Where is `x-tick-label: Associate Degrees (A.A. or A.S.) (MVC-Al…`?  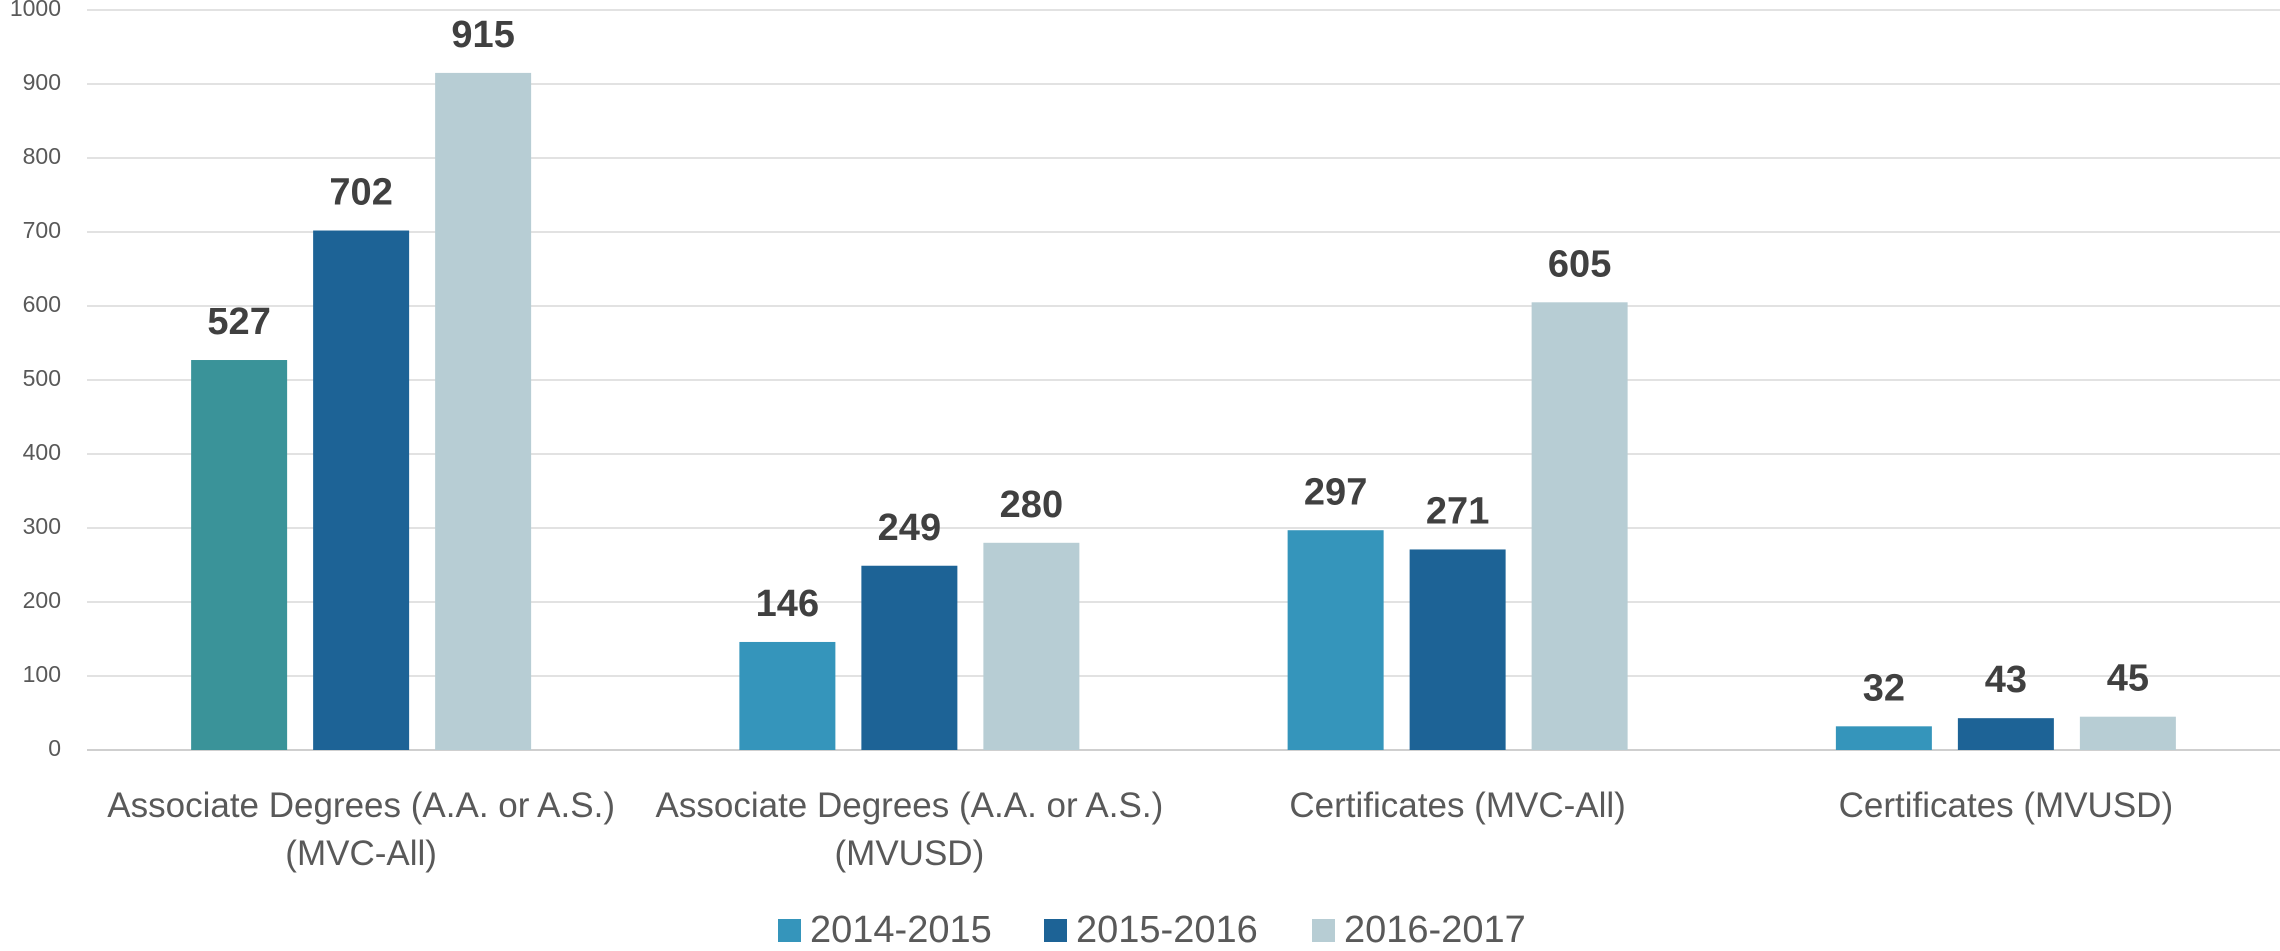 x-tick-label: Associate Degrees (A.A. or A.S.) (MVC-Al… is located at coordinates (361, 829).